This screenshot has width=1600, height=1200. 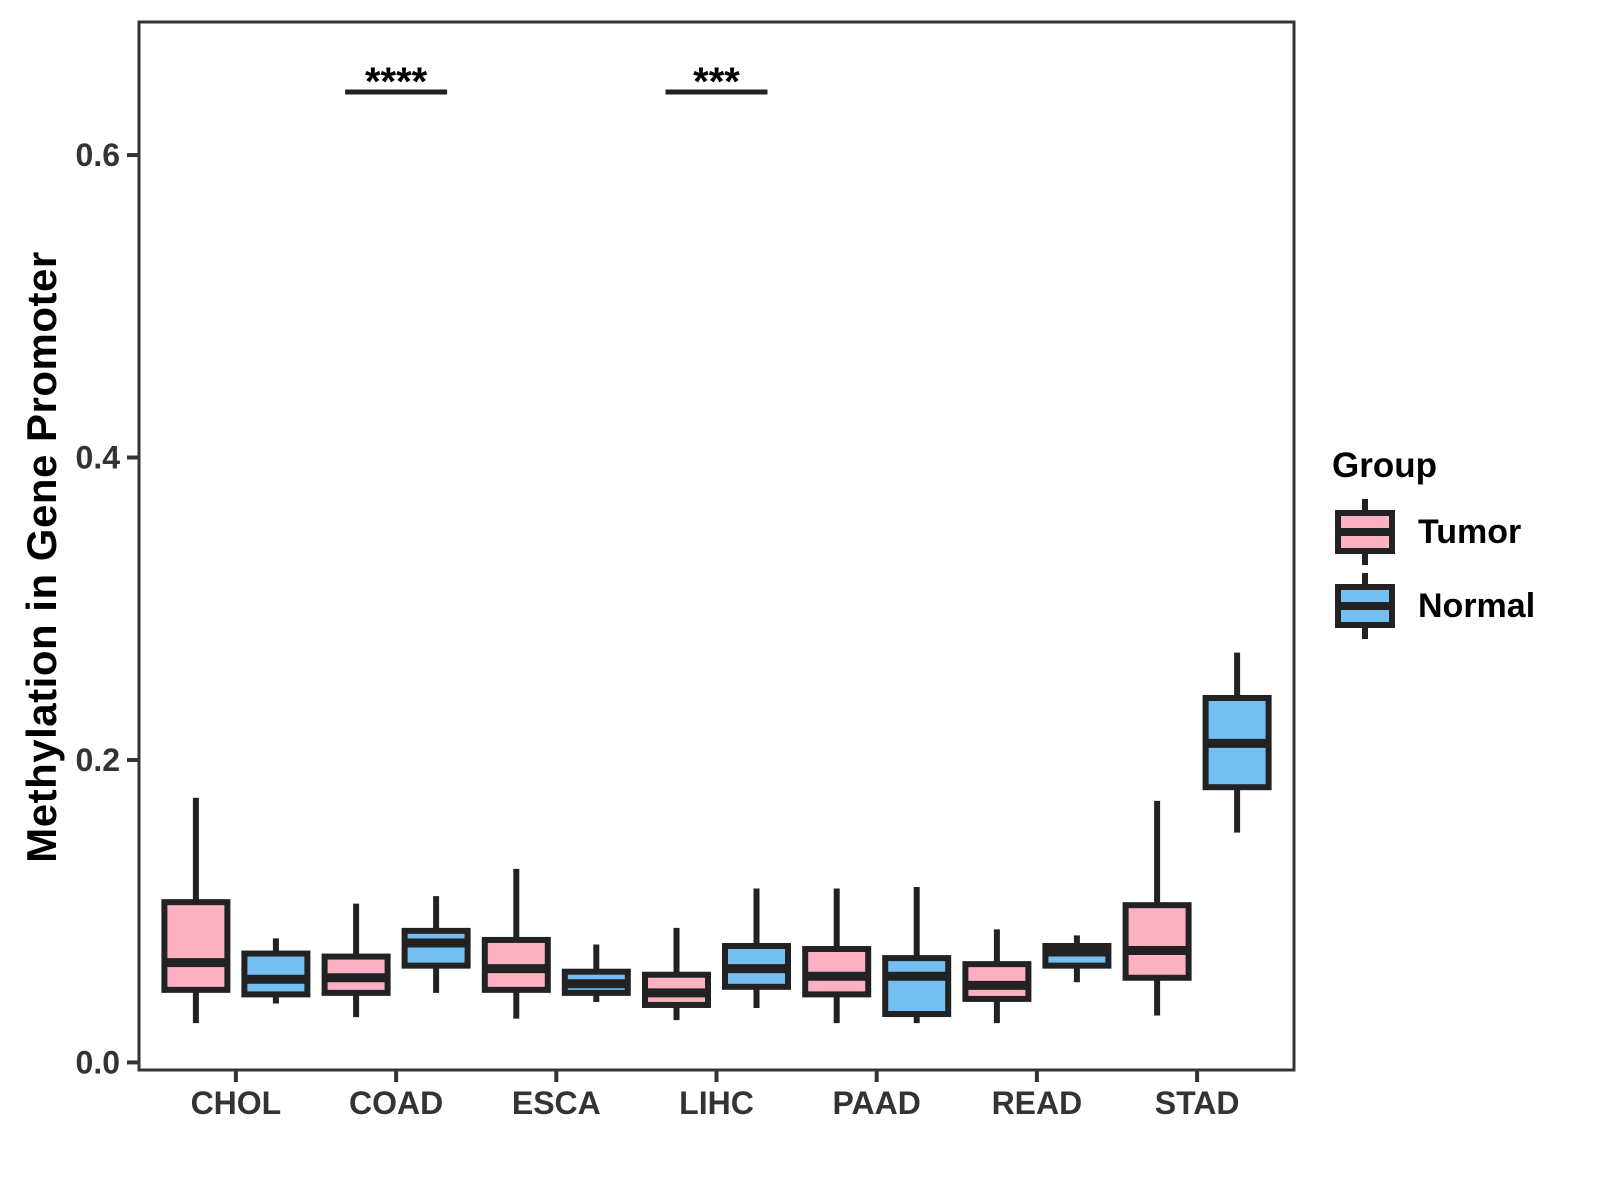 I want to click on tumor-boxplot-key-icon, so click(x=1365, y=532).